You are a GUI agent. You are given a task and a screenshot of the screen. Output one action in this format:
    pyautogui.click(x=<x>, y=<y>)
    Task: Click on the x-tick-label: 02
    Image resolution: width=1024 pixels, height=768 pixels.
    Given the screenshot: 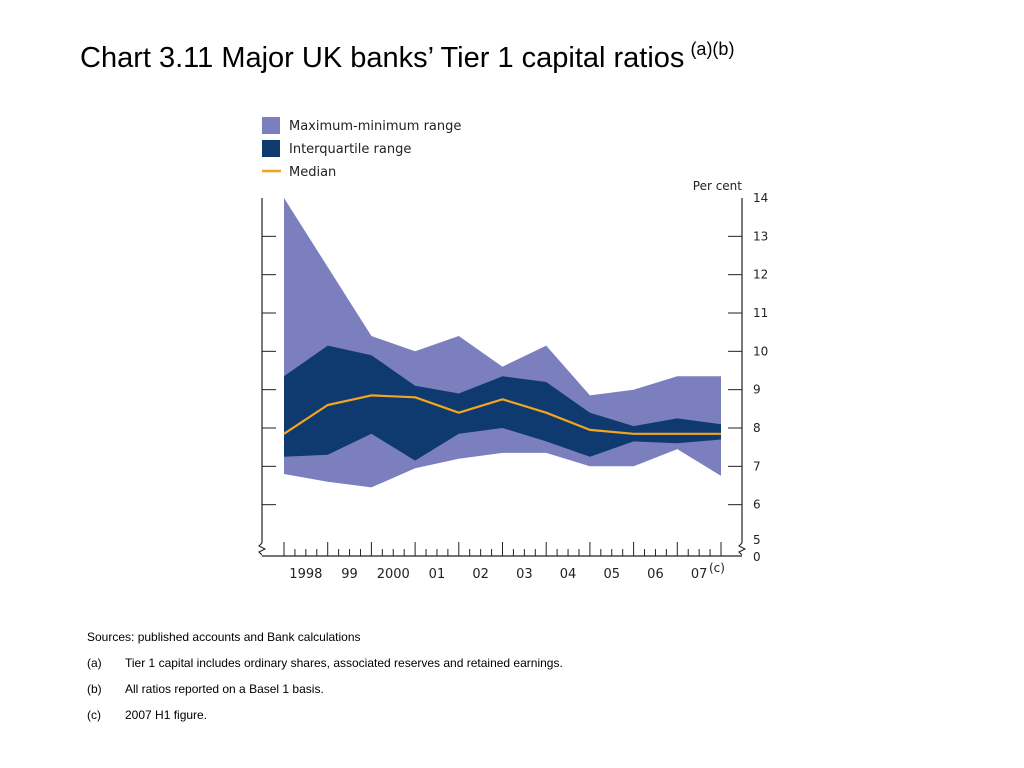 What is the action you would take?
    pyautogui.click(x=480, y=574)
    